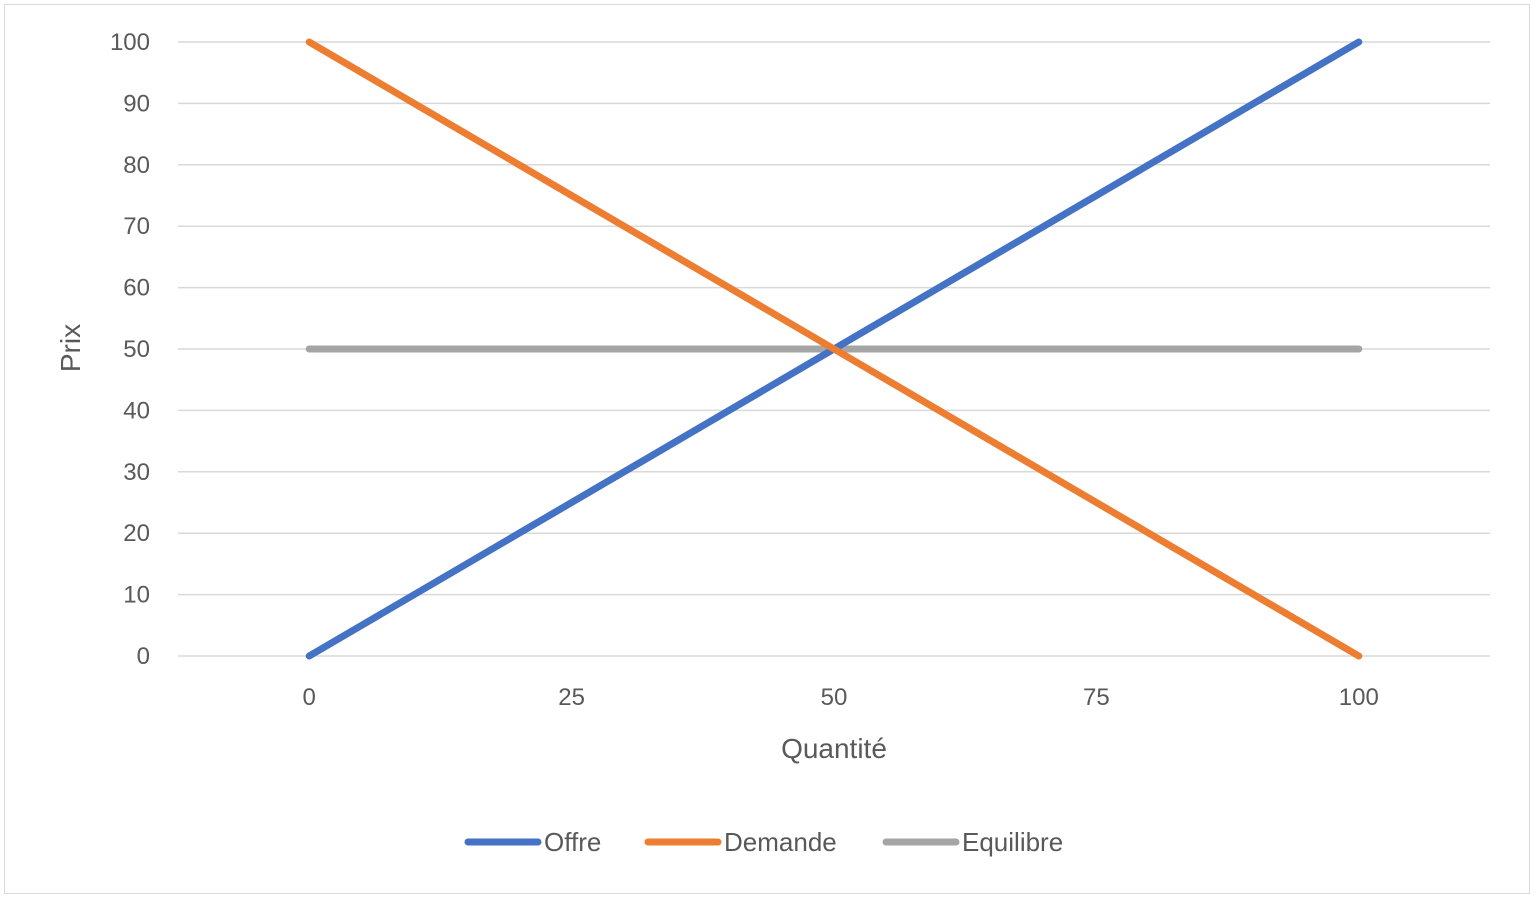 This screenshot has height=900, width=1536. I want to click on y-axis-ticks: 0 10 20 30 40 50 60 70 80 90 100, so click(130, 349).